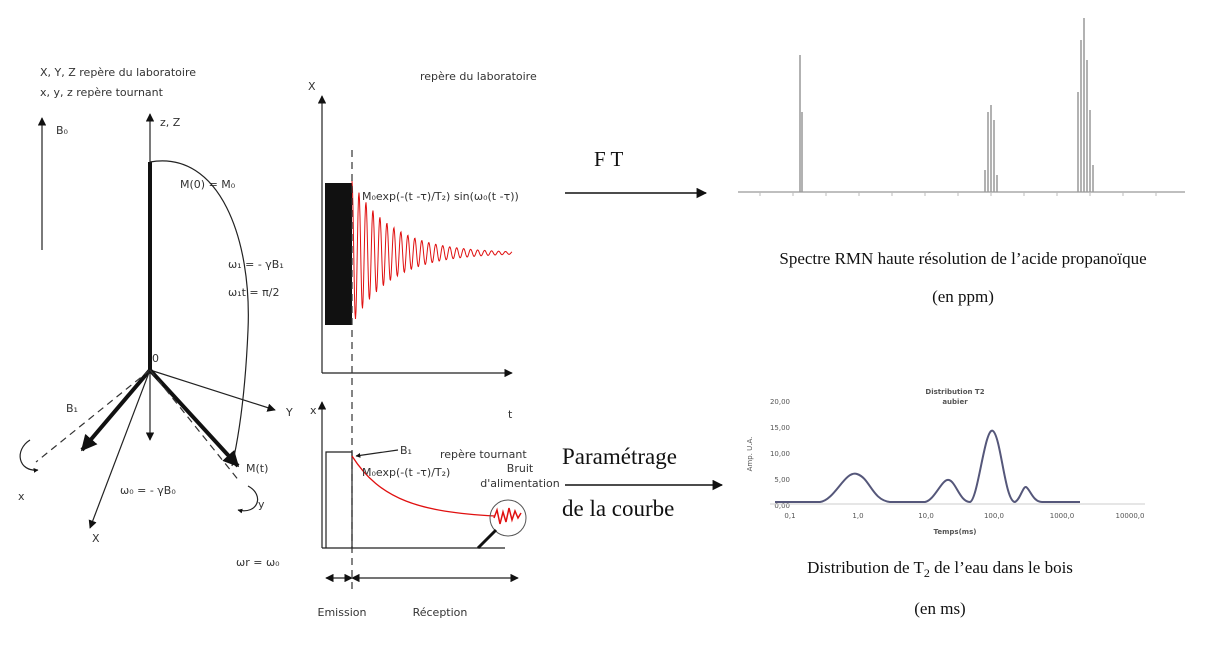 The height and width of the screenshot is (652, 1205). I want to click on label: M(0) = M₀, so click(208, 184).